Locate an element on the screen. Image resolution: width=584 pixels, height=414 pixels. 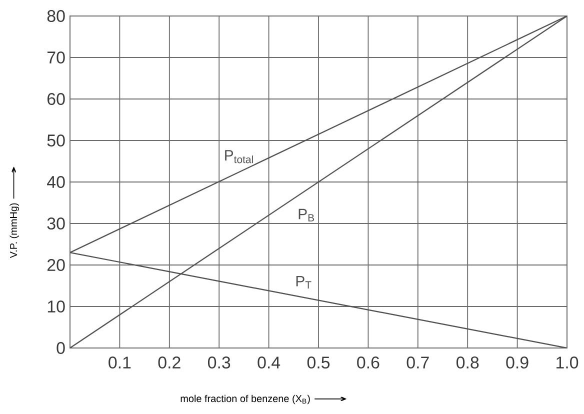
x-axis-title: mole fraction of benzene (X$_{B}$) ⟶ is located at coordinates (263, 399).